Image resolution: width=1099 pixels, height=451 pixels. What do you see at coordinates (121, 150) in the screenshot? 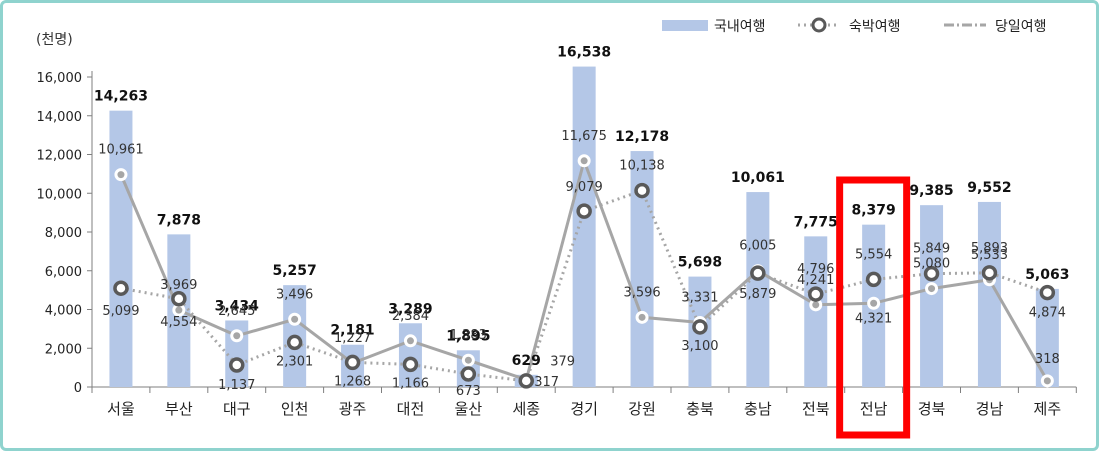
I see `data-label-daytrip: 10,961` at bounding box center [121, 150].